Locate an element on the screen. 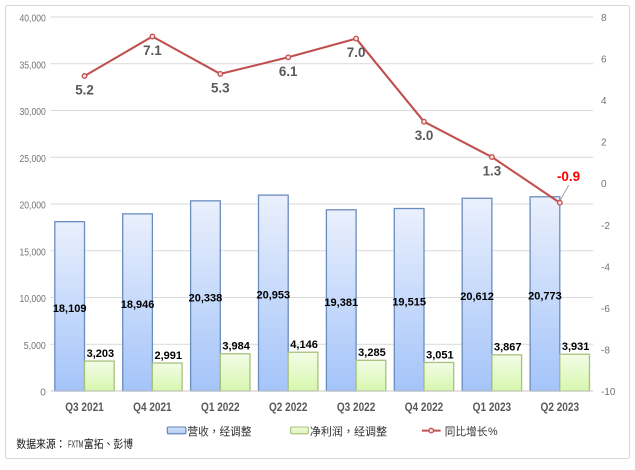 The width and height of the screenshot is (635, 470). svg-text: 20,000 is located at coordinates (33, 206).